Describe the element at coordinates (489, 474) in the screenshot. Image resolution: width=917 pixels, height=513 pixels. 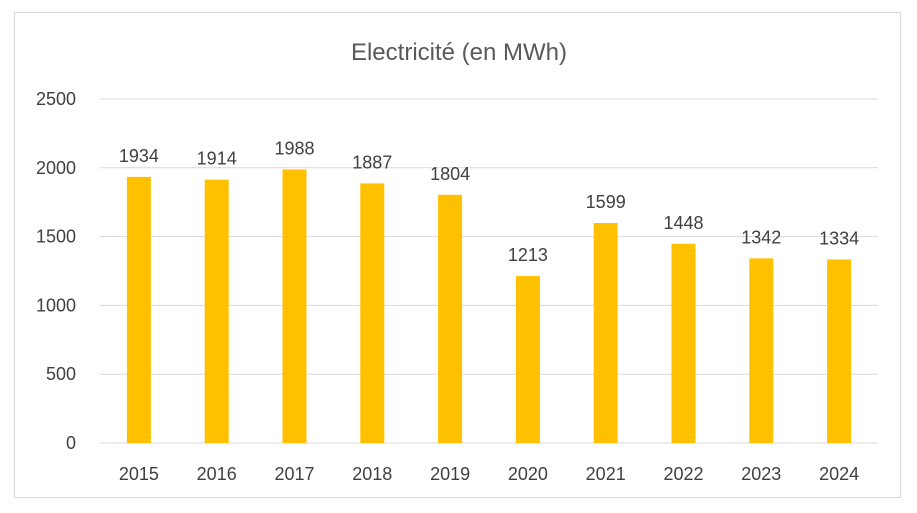
I see `x-axis-ticks: 2015 2016 2017 2018 2019 2020 2021 2022 2023 2024` at that location.